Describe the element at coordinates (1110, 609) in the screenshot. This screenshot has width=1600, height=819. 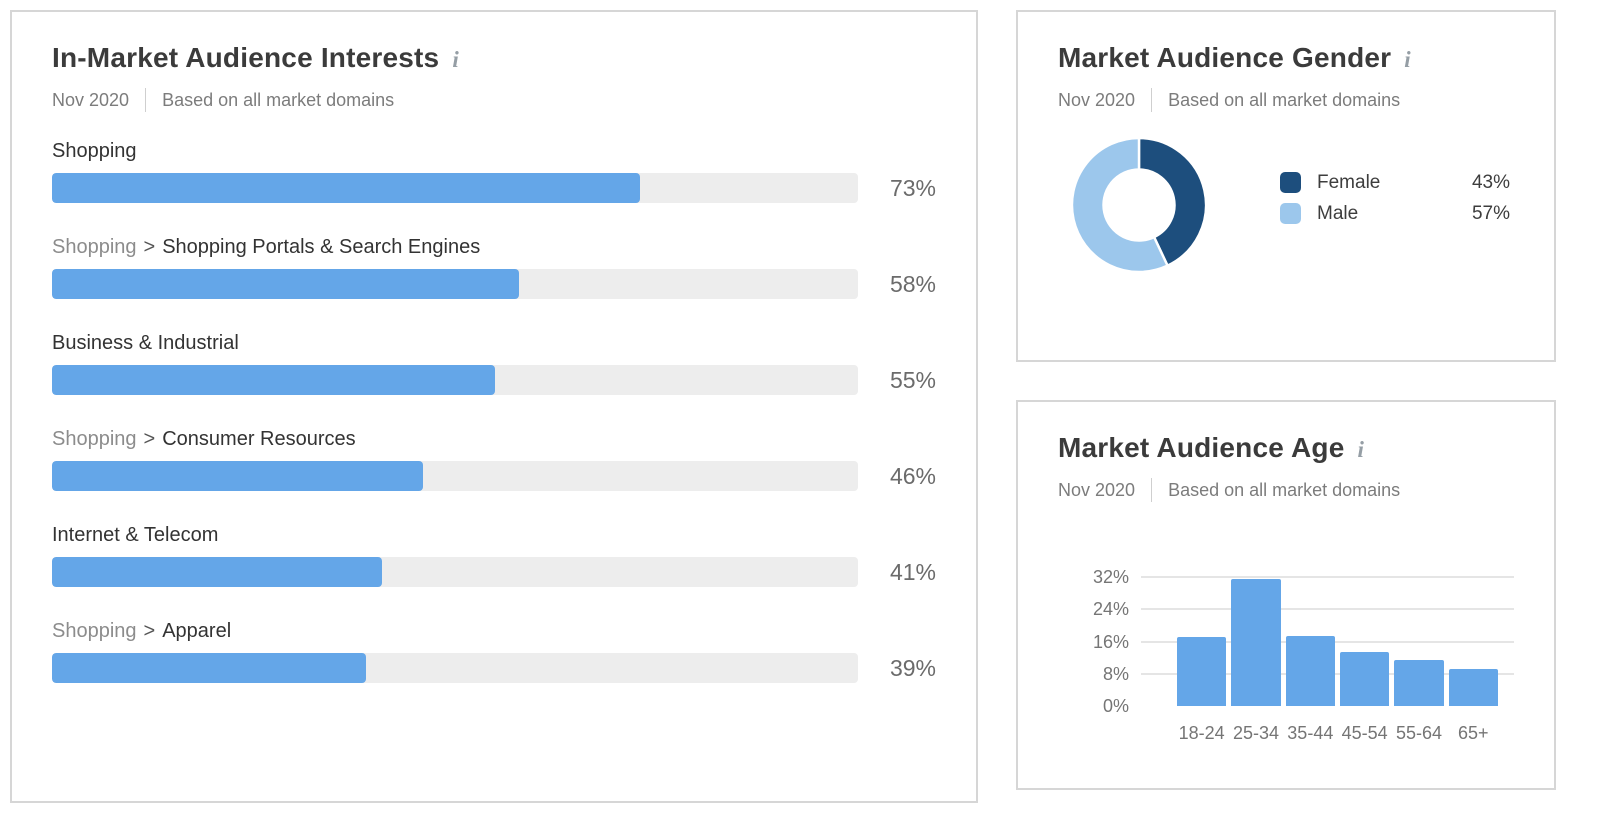
I see `y-axis-tick-label: 24%` at that location.